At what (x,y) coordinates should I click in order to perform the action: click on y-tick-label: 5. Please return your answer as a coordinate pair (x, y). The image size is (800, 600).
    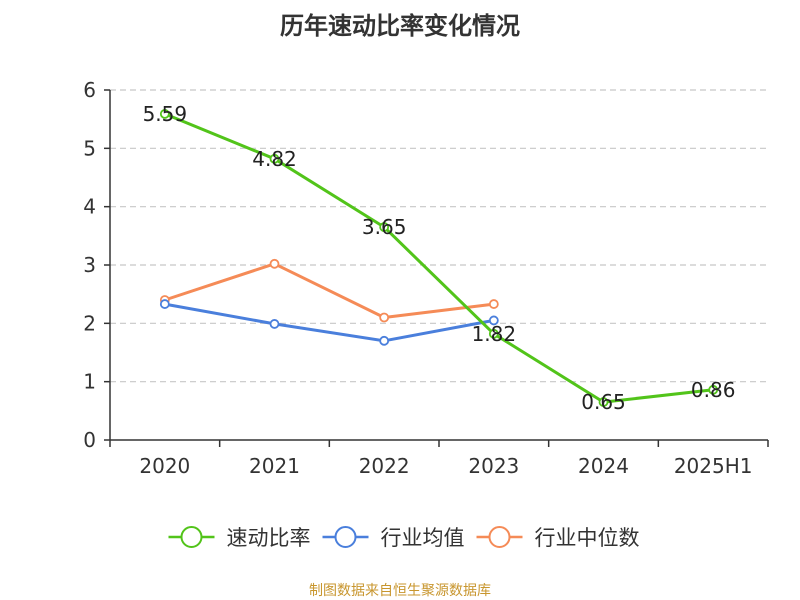
    Looking at the image, I should click on (89, 148).